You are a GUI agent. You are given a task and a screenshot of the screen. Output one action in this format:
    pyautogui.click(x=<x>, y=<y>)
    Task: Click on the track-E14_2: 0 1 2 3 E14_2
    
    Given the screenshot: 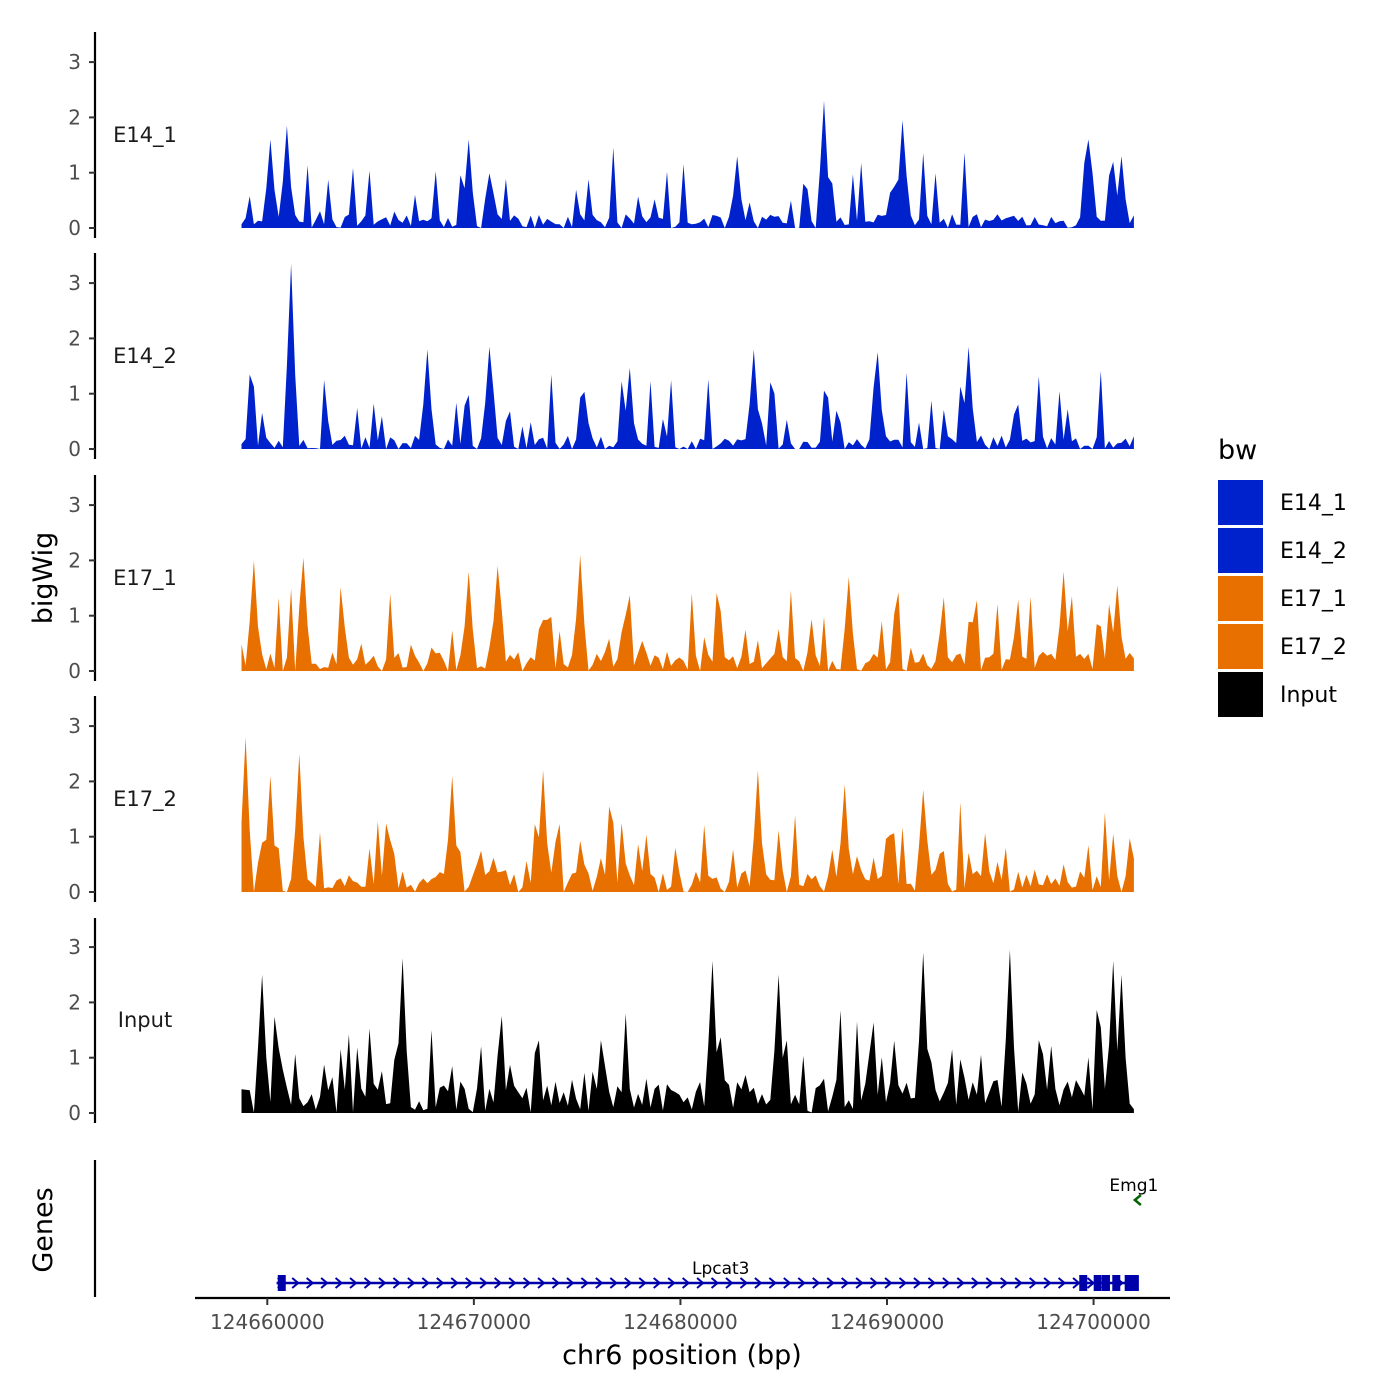 What is the action you would take?
    pyautogui.click(x=601, y=357)
    